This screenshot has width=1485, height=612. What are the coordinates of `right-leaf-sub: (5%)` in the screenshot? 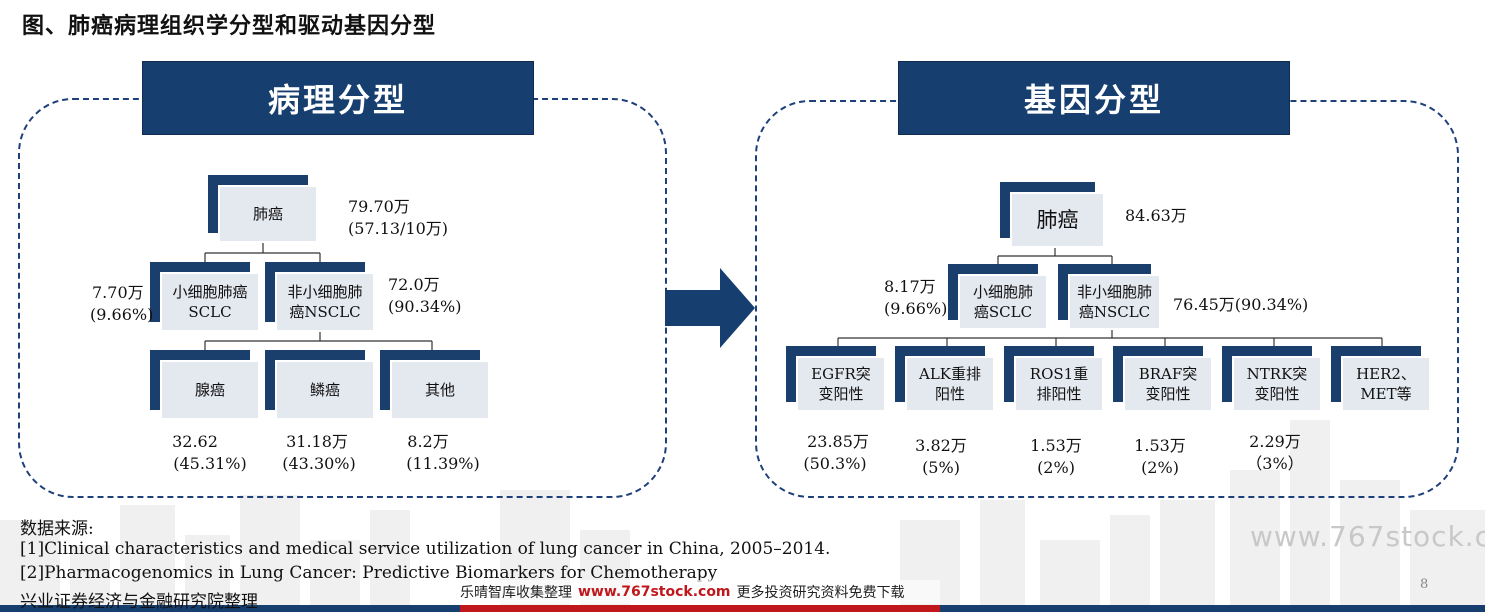 It's located at (941, 467).